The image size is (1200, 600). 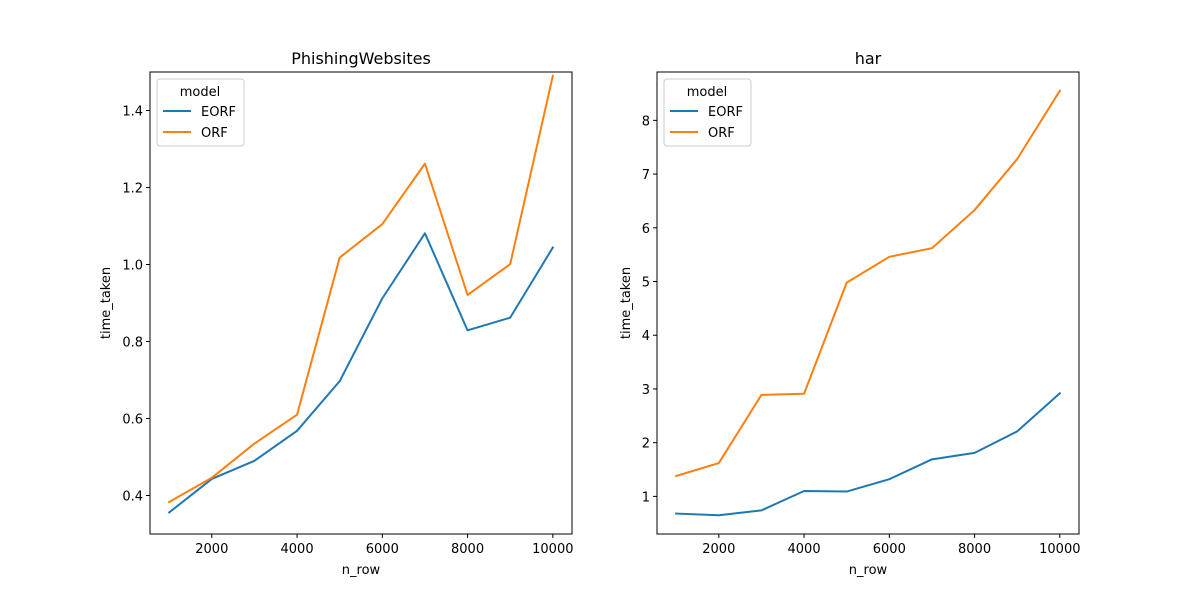 I want to click on y-tick-label: 1.4, so click(x=132, y=112).